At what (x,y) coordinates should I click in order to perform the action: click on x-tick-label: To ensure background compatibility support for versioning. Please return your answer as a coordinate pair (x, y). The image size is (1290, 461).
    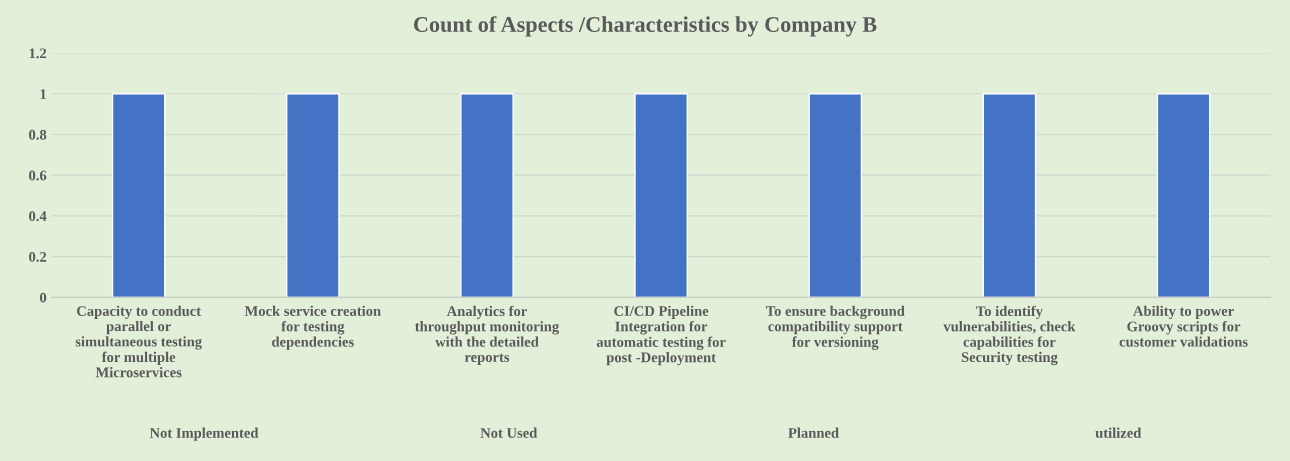
    Looking at the image, I should click on (835, 327).